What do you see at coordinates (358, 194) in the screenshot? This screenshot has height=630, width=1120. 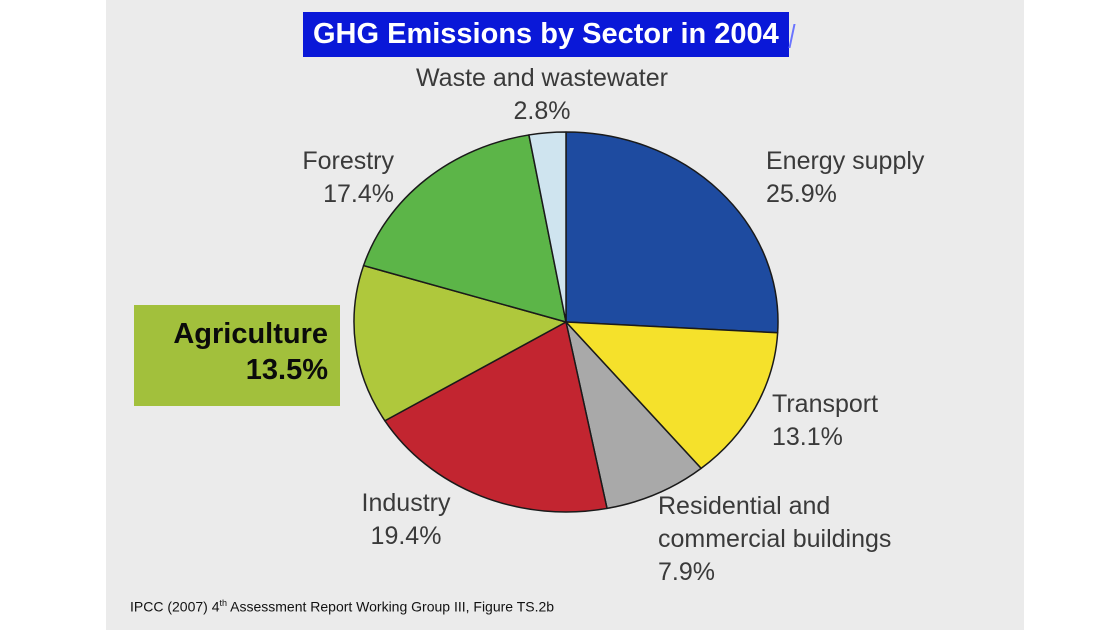 I see `slice-label-forestry-value: 17.4%` at bounding box center [358, 194].